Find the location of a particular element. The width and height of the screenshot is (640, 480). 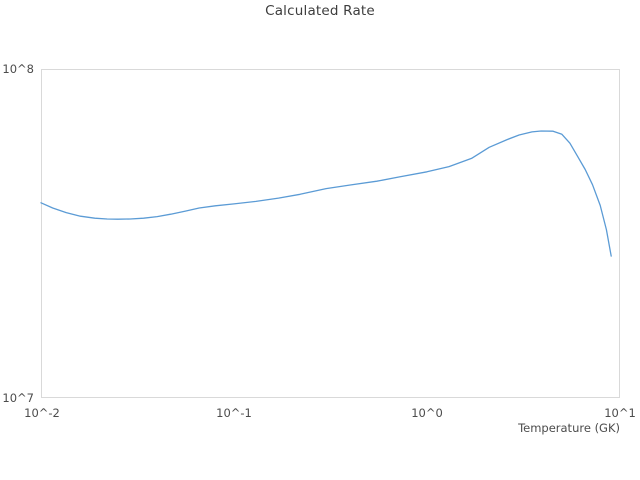

y-tick-1e7: 10^7 is located at coordinates (18, 398).